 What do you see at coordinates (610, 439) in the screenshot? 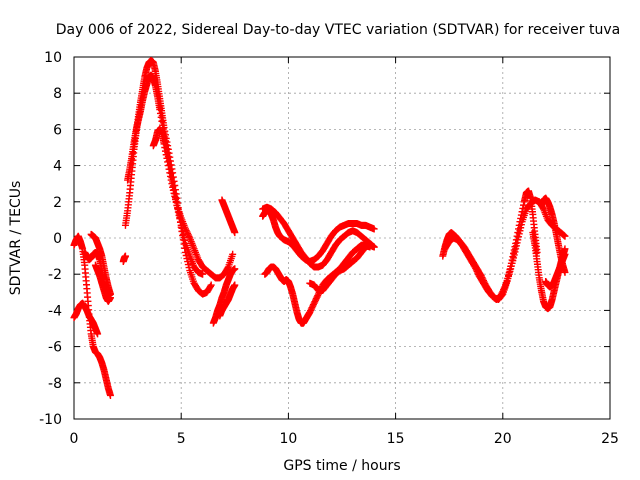
I see `x-tick-label: 25` at bounding box center [610, 439].